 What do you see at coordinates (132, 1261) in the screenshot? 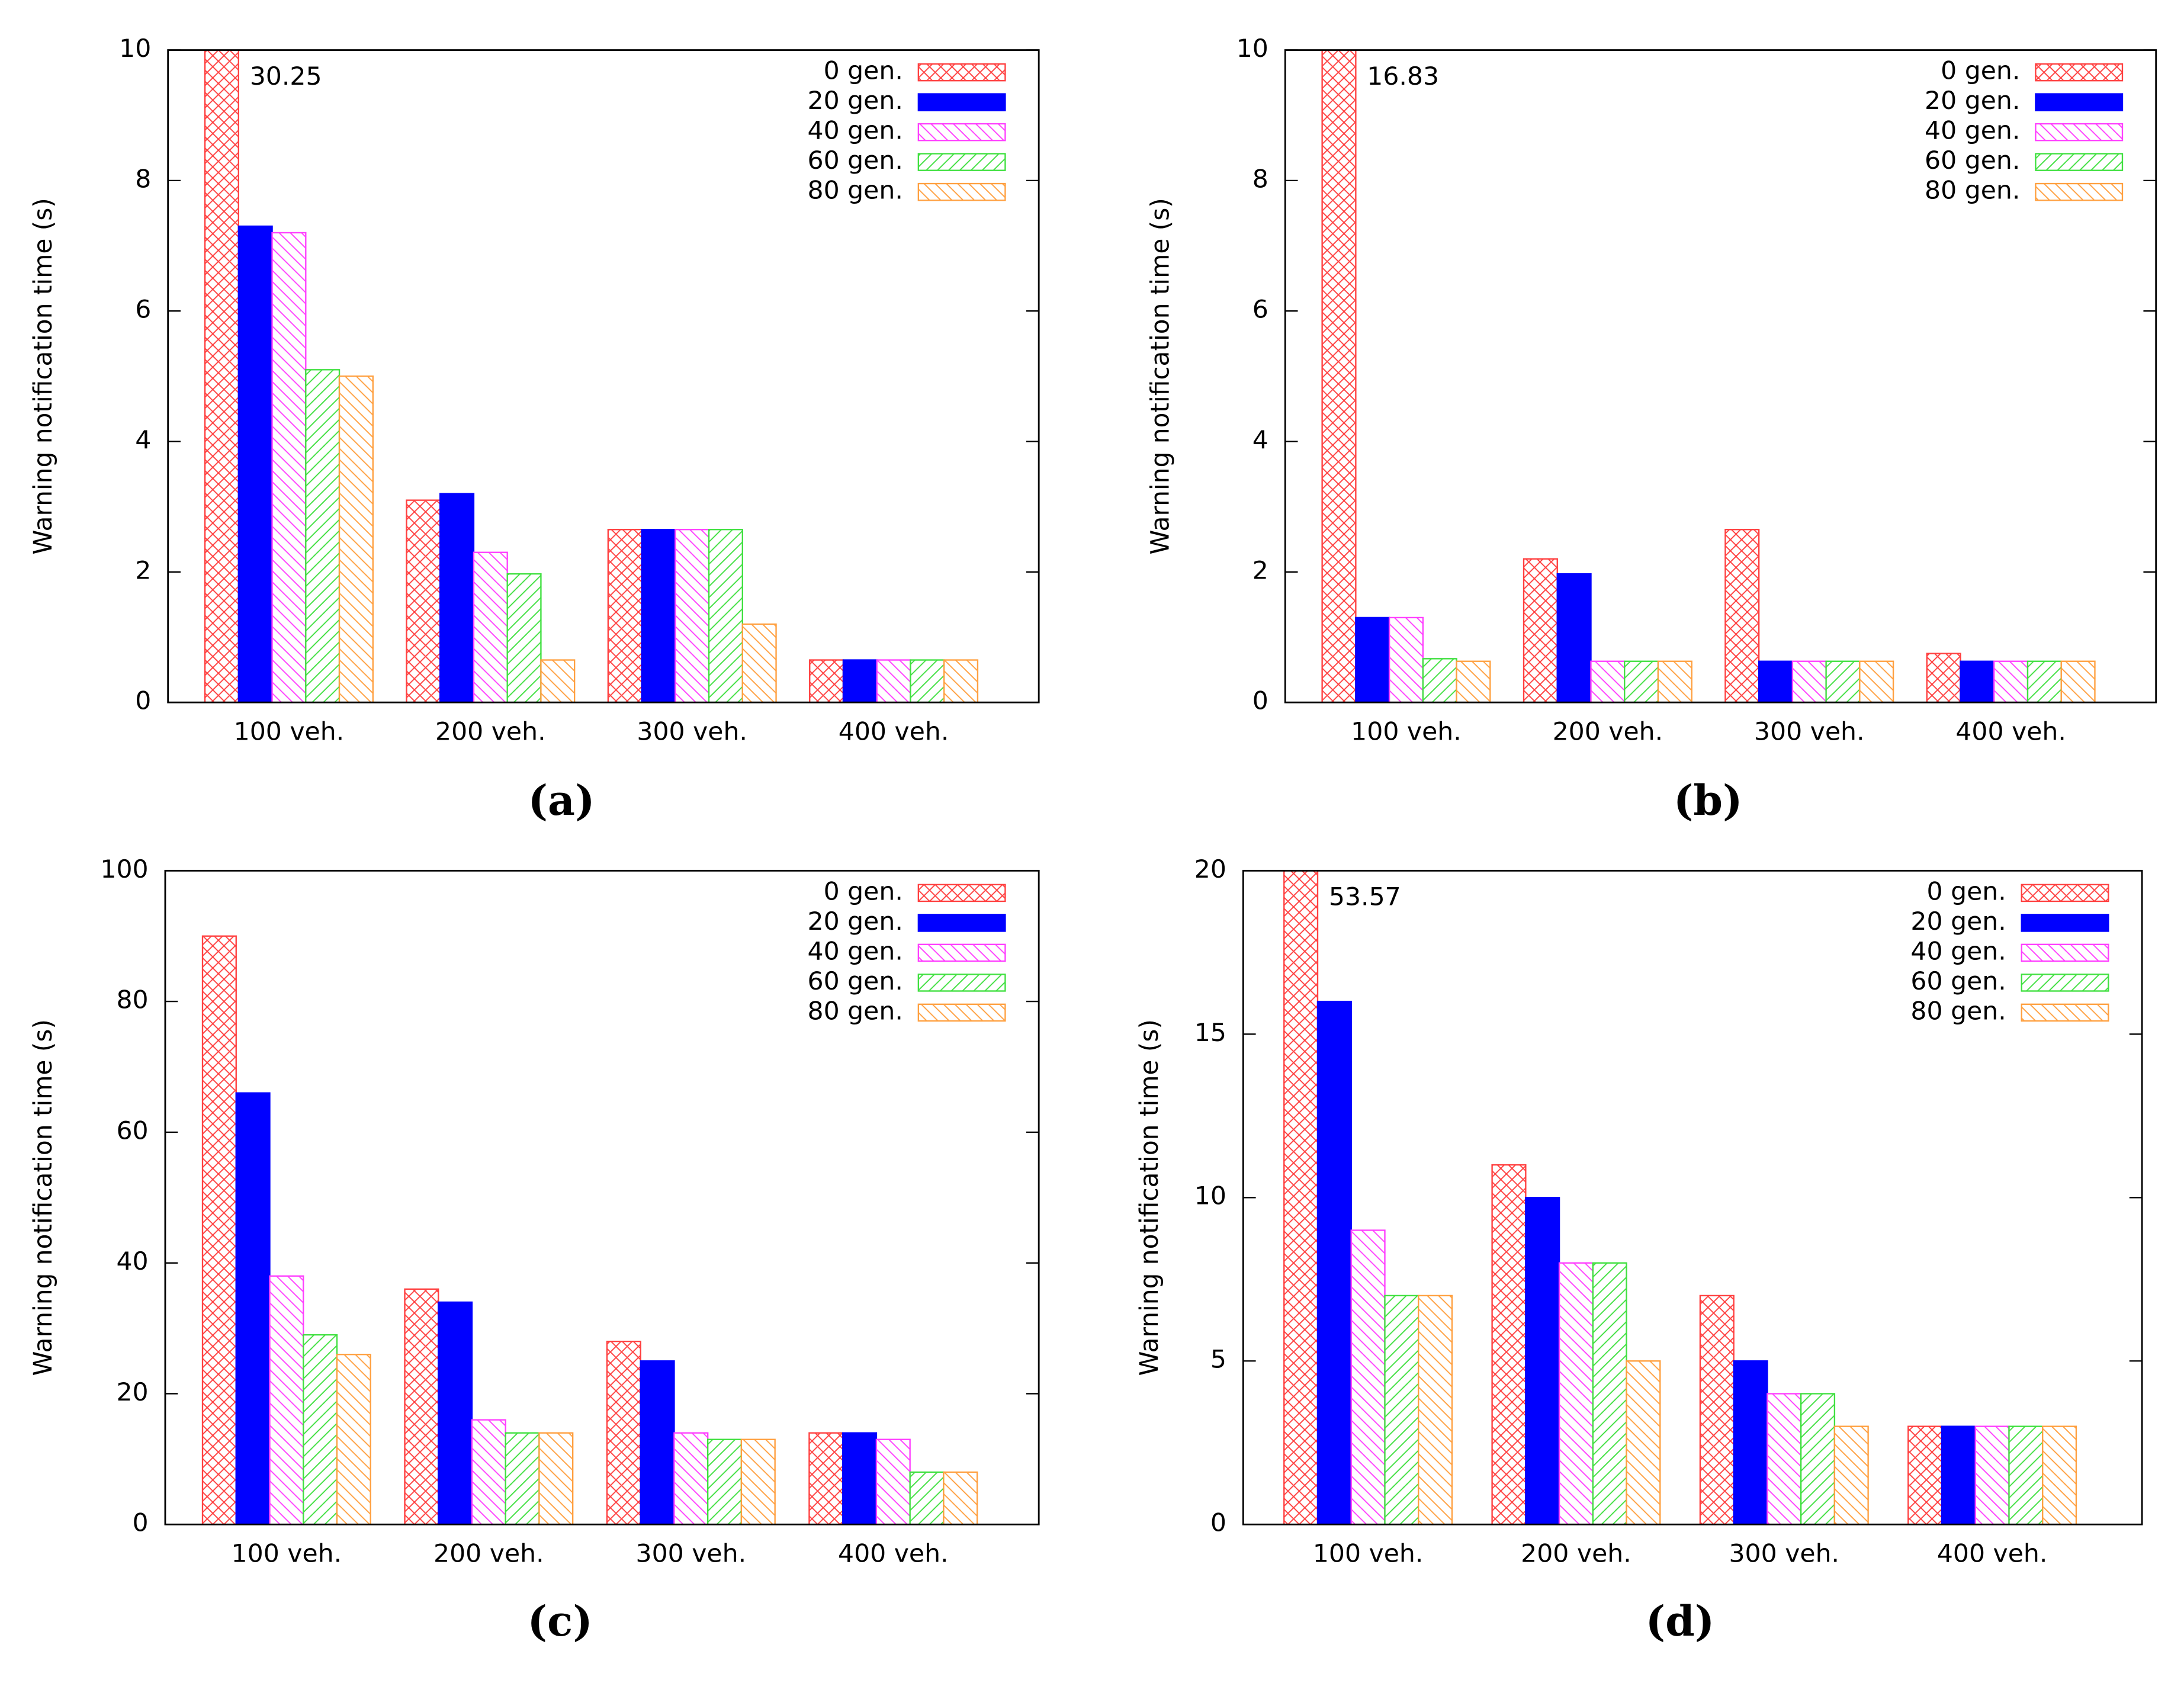
I see `y-tick-label: 40` at bounding box center [132, 1261].